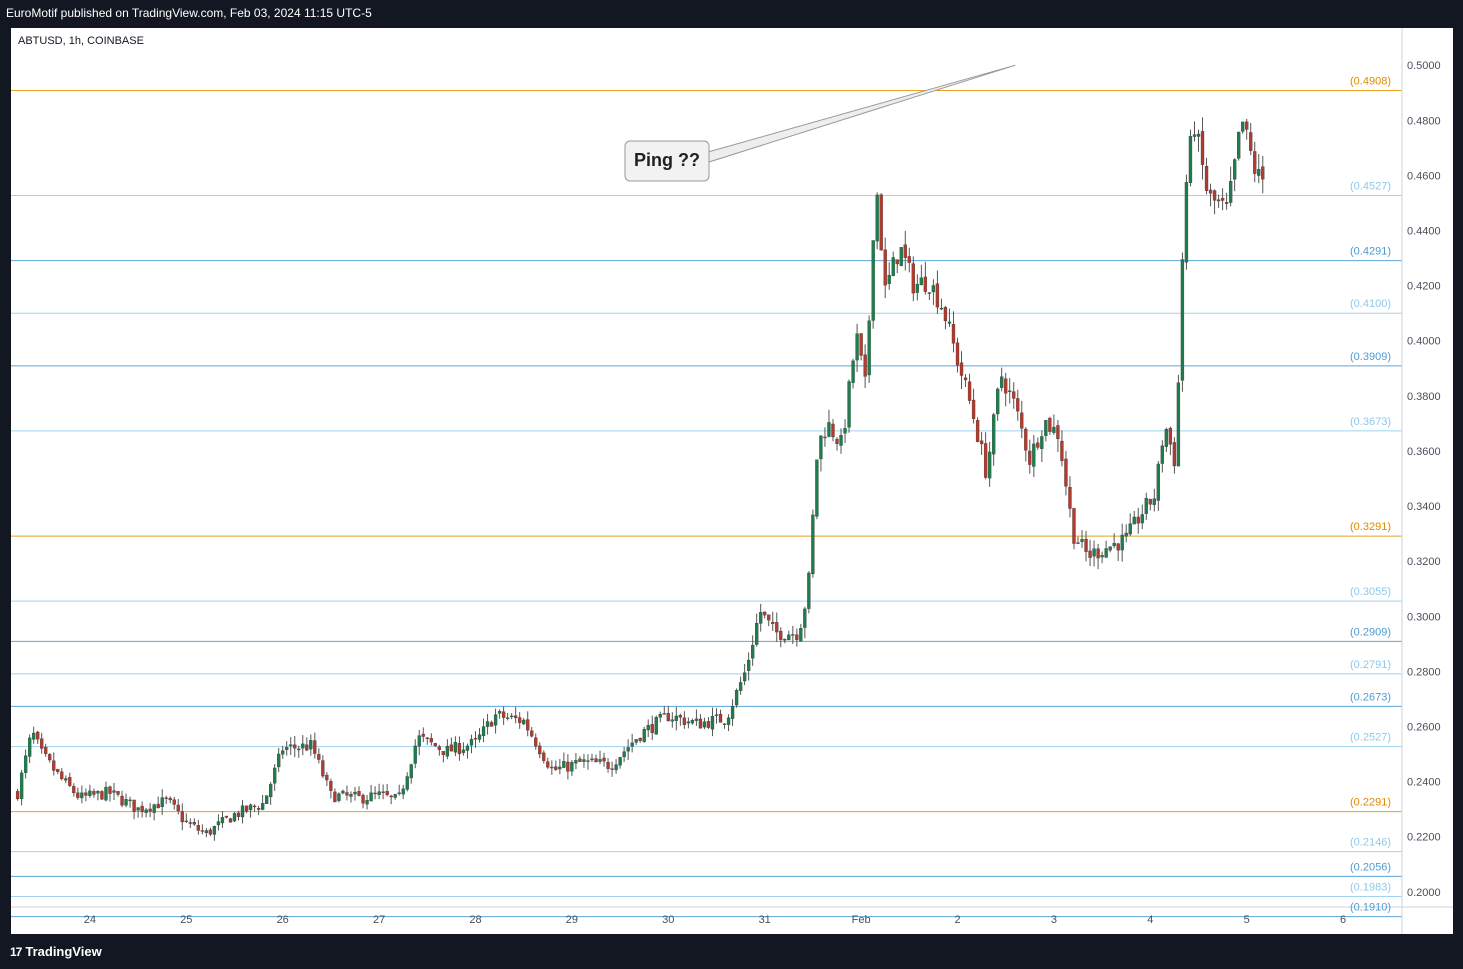 This screenshot has width=1463, height=969. What do you see at coordinates (1370, 527) in the screenshot?
I see `level-label: (0.3291)` at bounding box center [1370, 527].